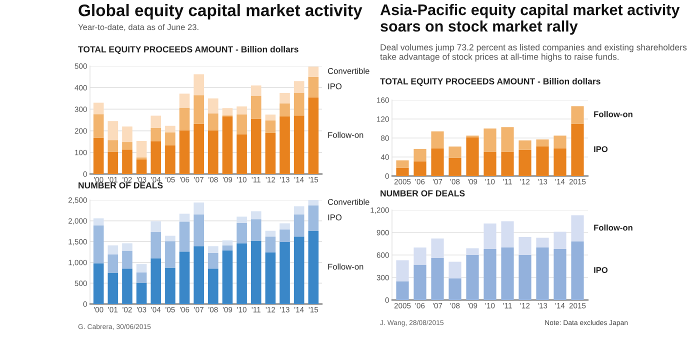 This screenshot has height=338, width=692. What do you see at coordinates (138, 28) in the screenshot?
I see `chart-subtitle: Year-to-date, data as of June 23.` at bounding box center [138, 28].